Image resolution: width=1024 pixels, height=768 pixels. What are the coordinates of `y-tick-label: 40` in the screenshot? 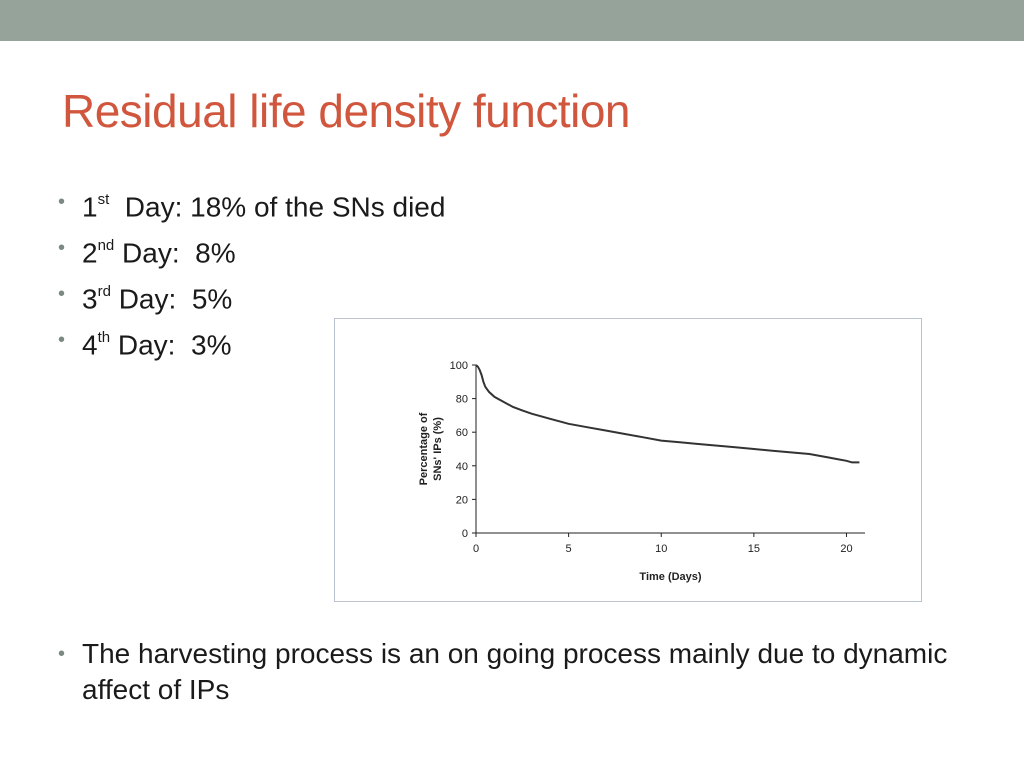 It's located at (462, 467).